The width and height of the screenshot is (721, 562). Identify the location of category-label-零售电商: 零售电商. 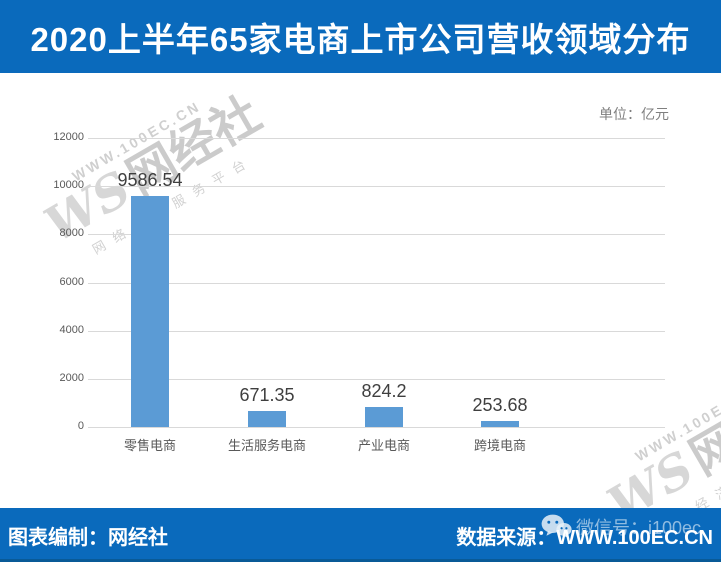
(149, 445).